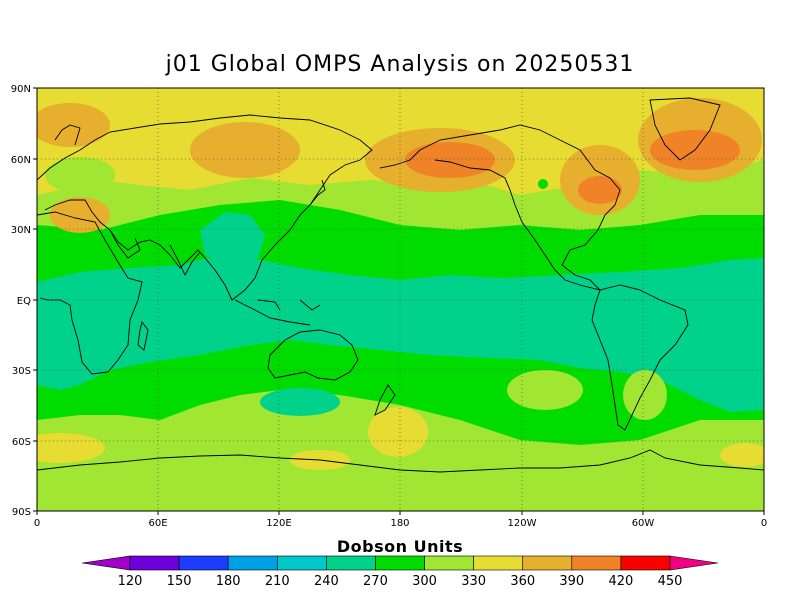 The image size is (800, 600). Describe the element at coordinates (21, 89) in the screenshot. I see `lat-label: 90N` at that location.